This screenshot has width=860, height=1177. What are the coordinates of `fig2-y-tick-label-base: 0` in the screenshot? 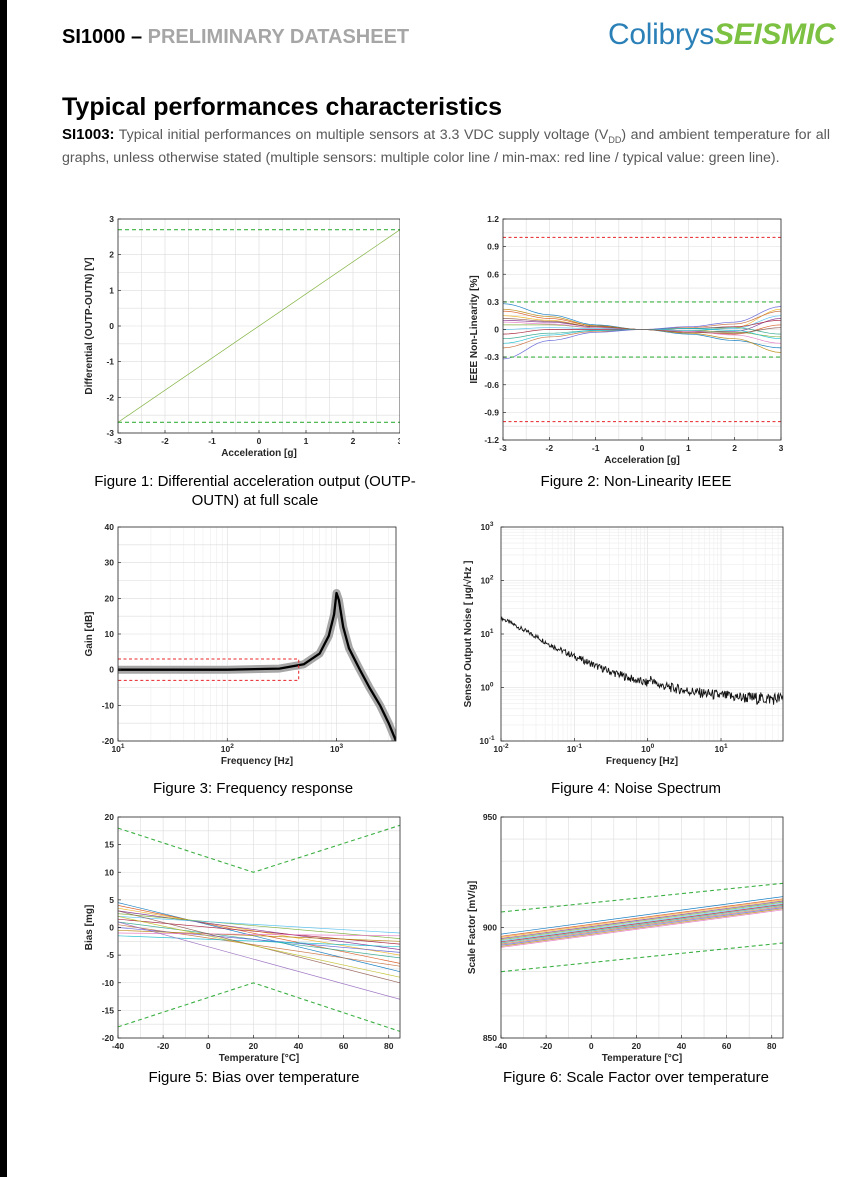 It's located at (496, 330).